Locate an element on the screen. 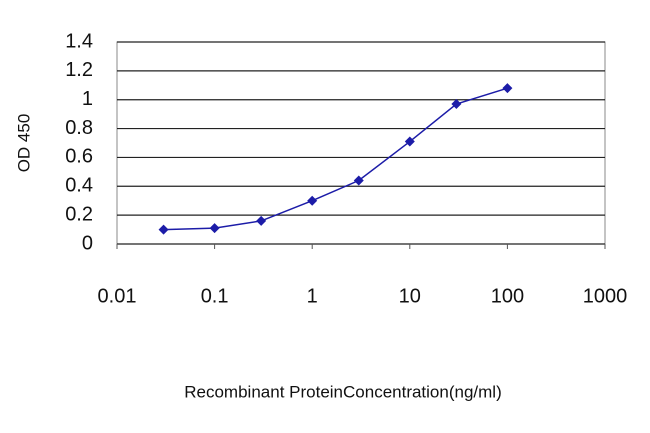 Image resolution: width=650 pixels, height=433 pixels. x-tick-label: 1 is located at coordinates (312, 296).